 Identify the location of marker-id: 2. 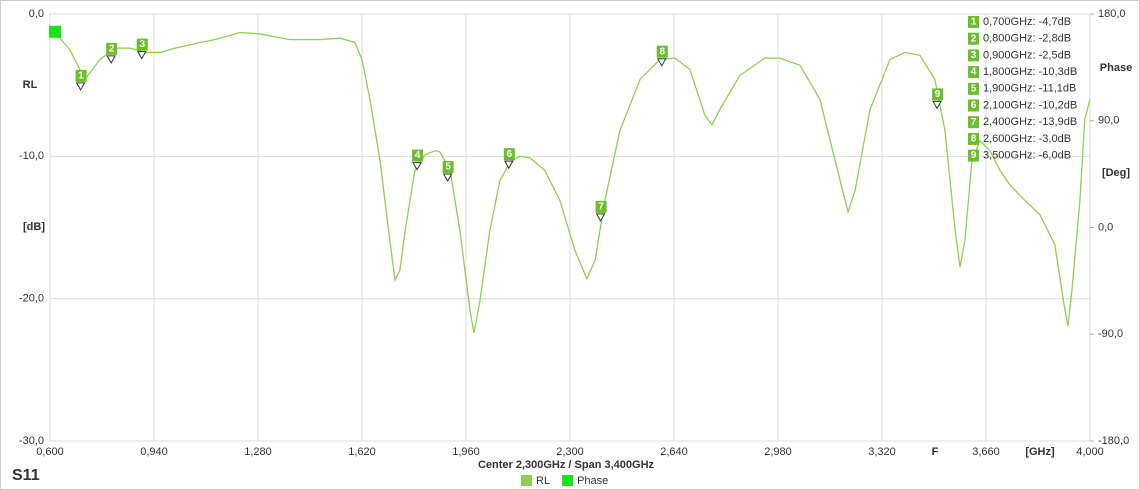
(112, 48).